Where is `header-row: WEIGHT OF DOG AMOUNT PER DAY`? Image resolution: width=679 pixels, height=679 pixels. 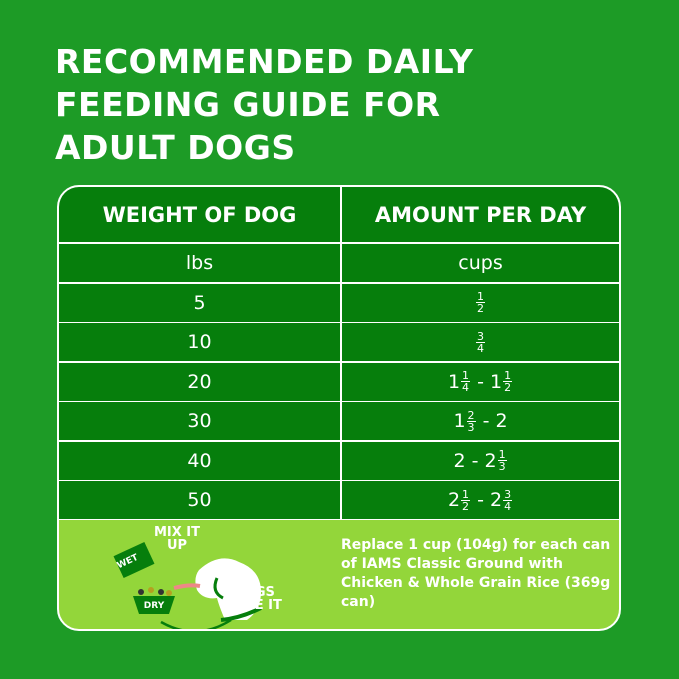
header-row: WEIGHT OF DOG AMOUNT PER DAY is located at coordinates (339, 214).